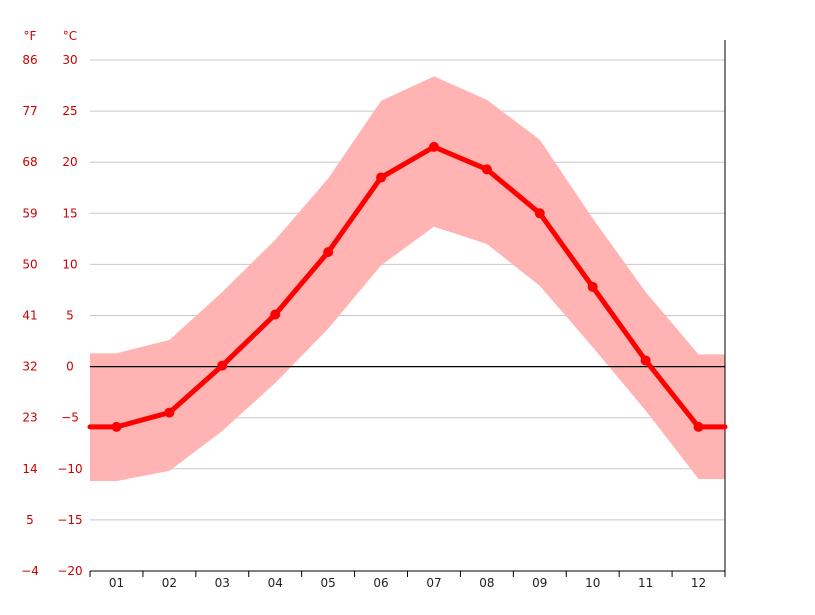  Describe the element at coordinates (29, 418) in the screenshot. I see `y-tick-label-fahrenheit: 23` at that location.